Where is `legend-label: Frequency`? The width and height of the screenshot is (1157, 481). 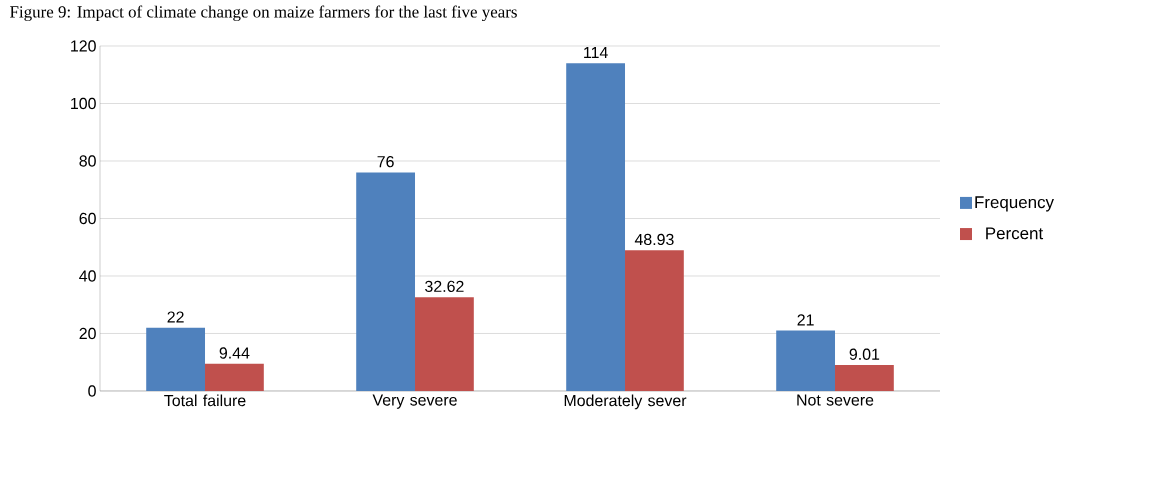
legend-label: Frequency is located at coordinates (1014, 204).